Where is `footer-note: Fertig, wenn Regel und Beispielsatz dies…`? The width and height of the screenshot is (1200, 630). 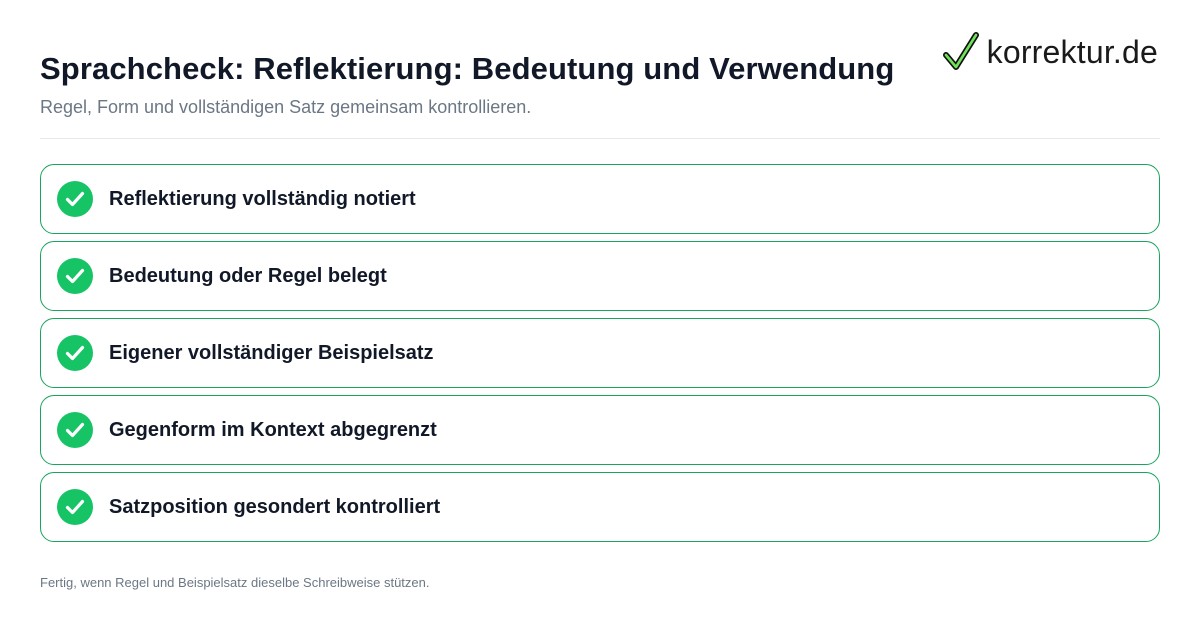
footer-note: Fertig, wenn Regel und Beispielsatz dies… is located at coordinates (235, 582).